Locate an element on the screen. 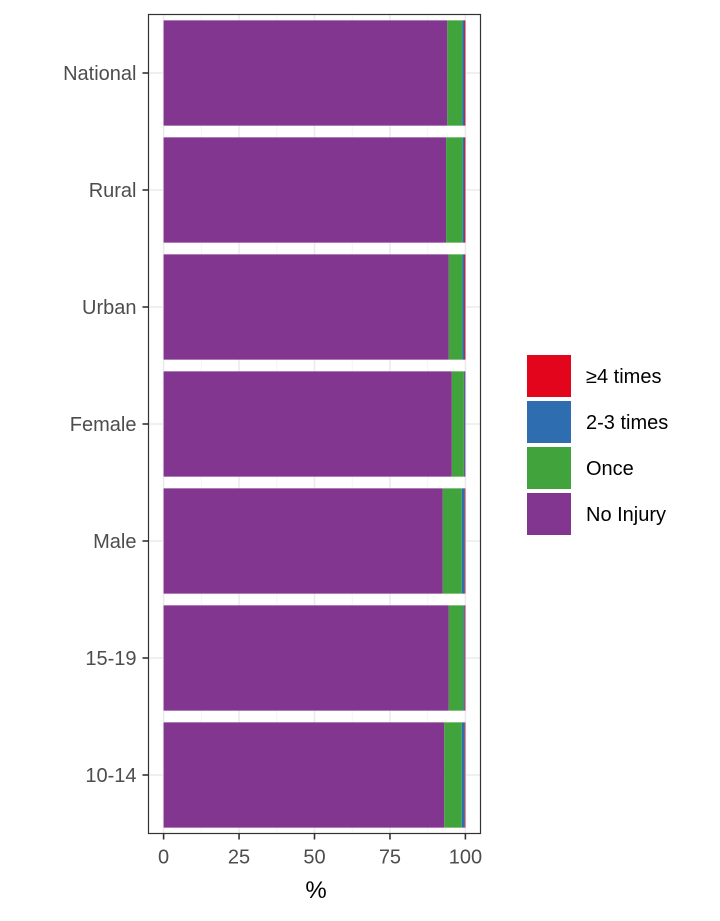  legend-label: No Injury is located at coordinates (626, 515).